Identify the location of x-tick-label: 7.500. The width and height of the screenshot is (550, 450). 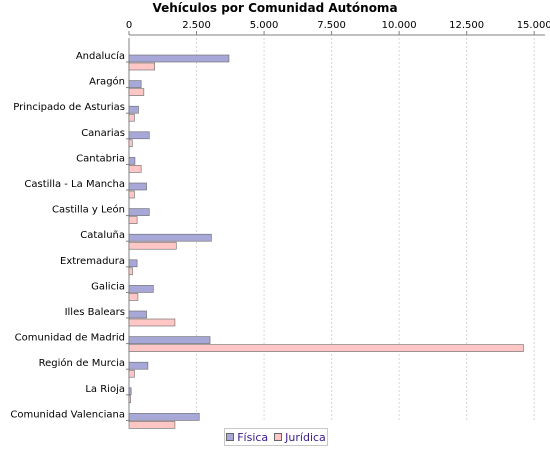
(331, 25).